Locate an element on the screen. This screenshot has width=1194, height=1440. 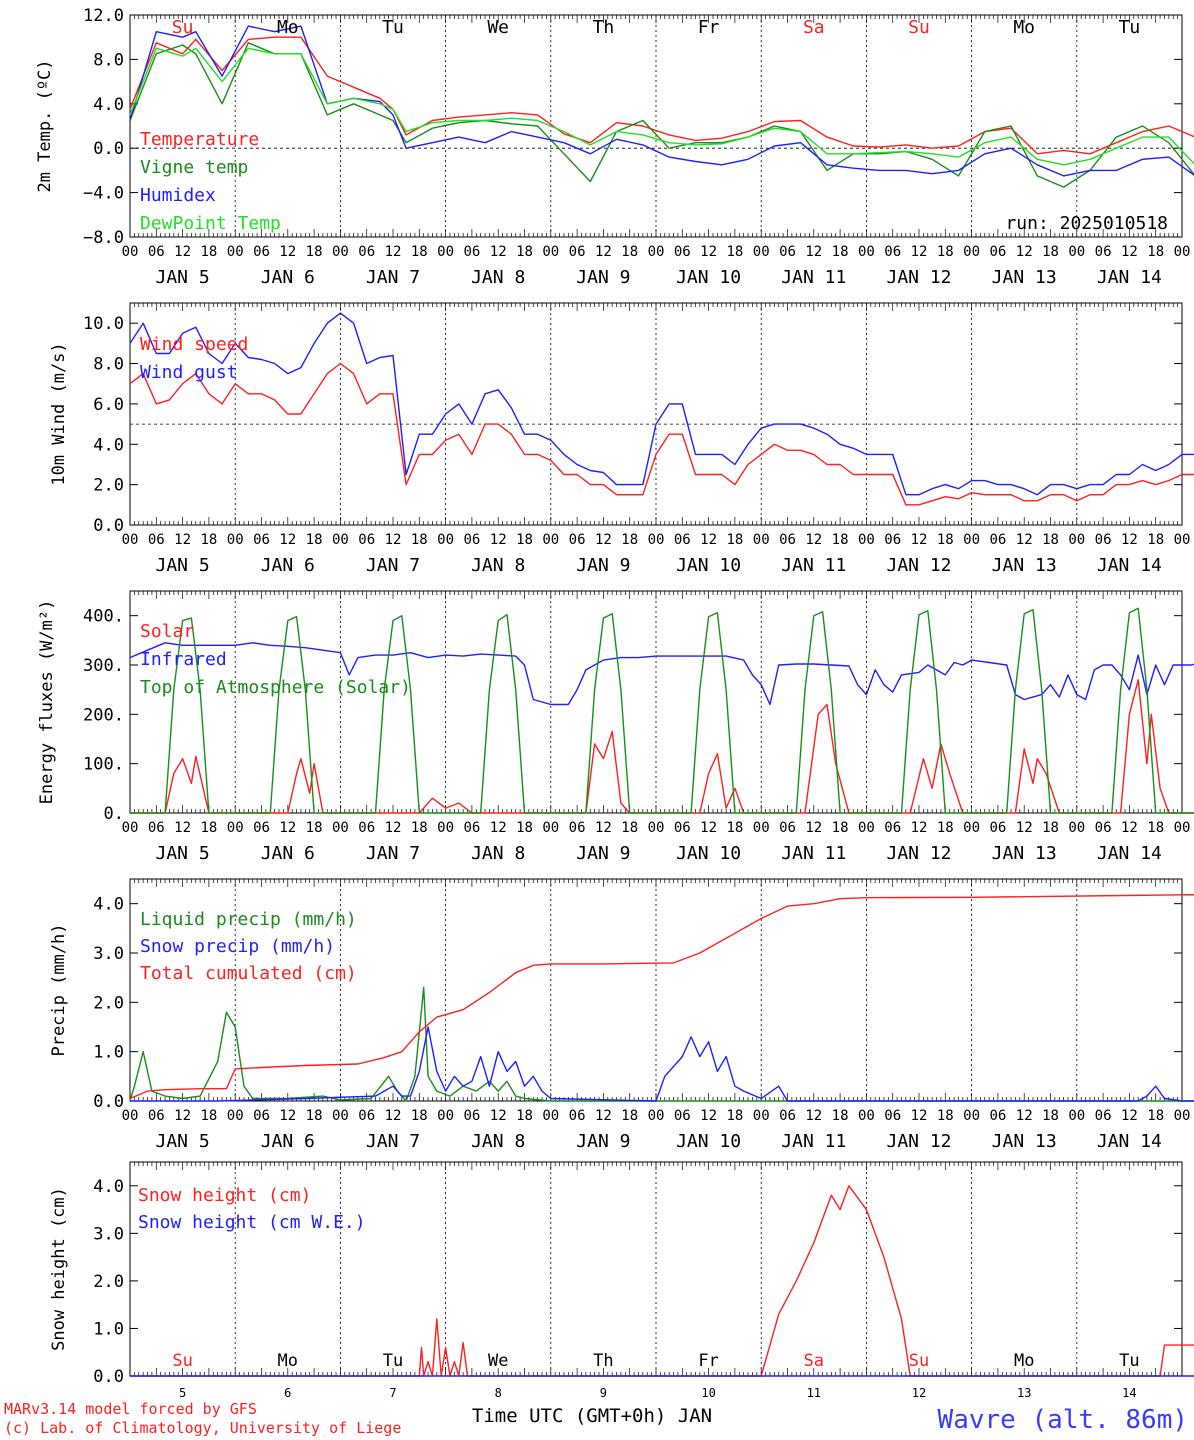
legend-label: Vigne temp is located at coordinates (194, 167).